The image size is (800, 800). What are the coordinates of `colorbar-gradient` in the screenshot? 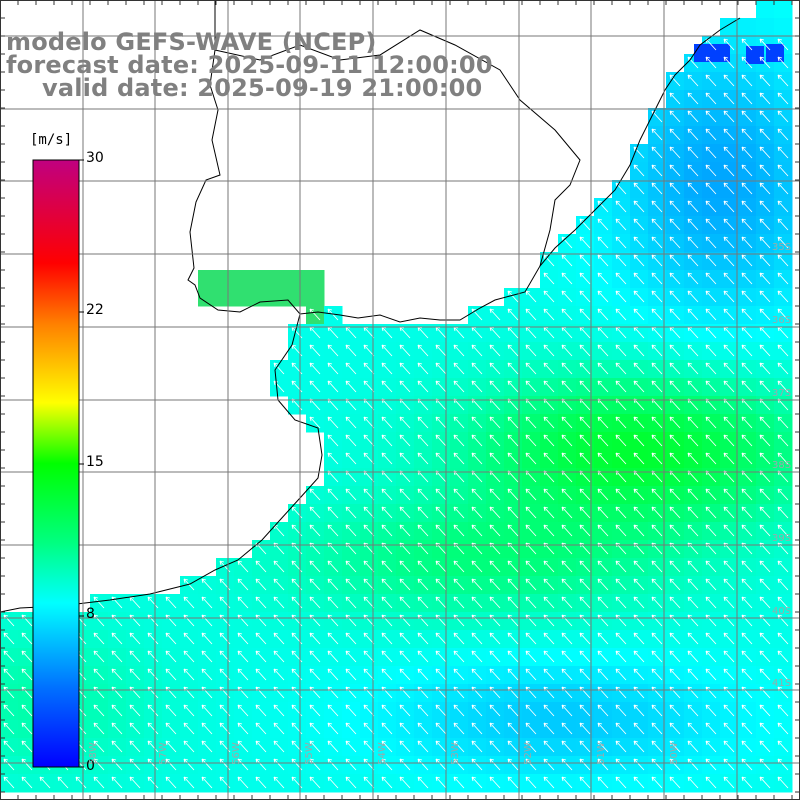 It's located at (56, 463).